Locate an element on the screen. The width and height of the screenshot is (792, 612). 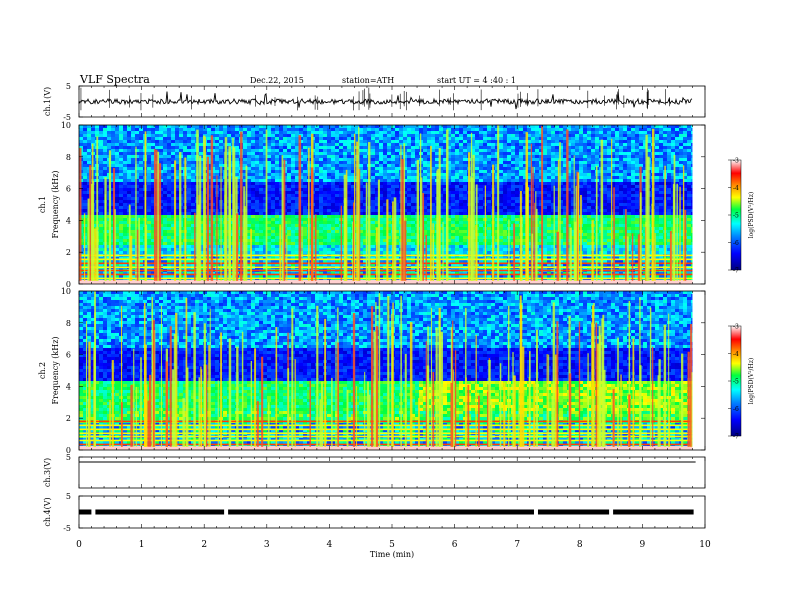
ch1-waveform-ylabel: ch.1(V) is located at coordinates (47, 101).